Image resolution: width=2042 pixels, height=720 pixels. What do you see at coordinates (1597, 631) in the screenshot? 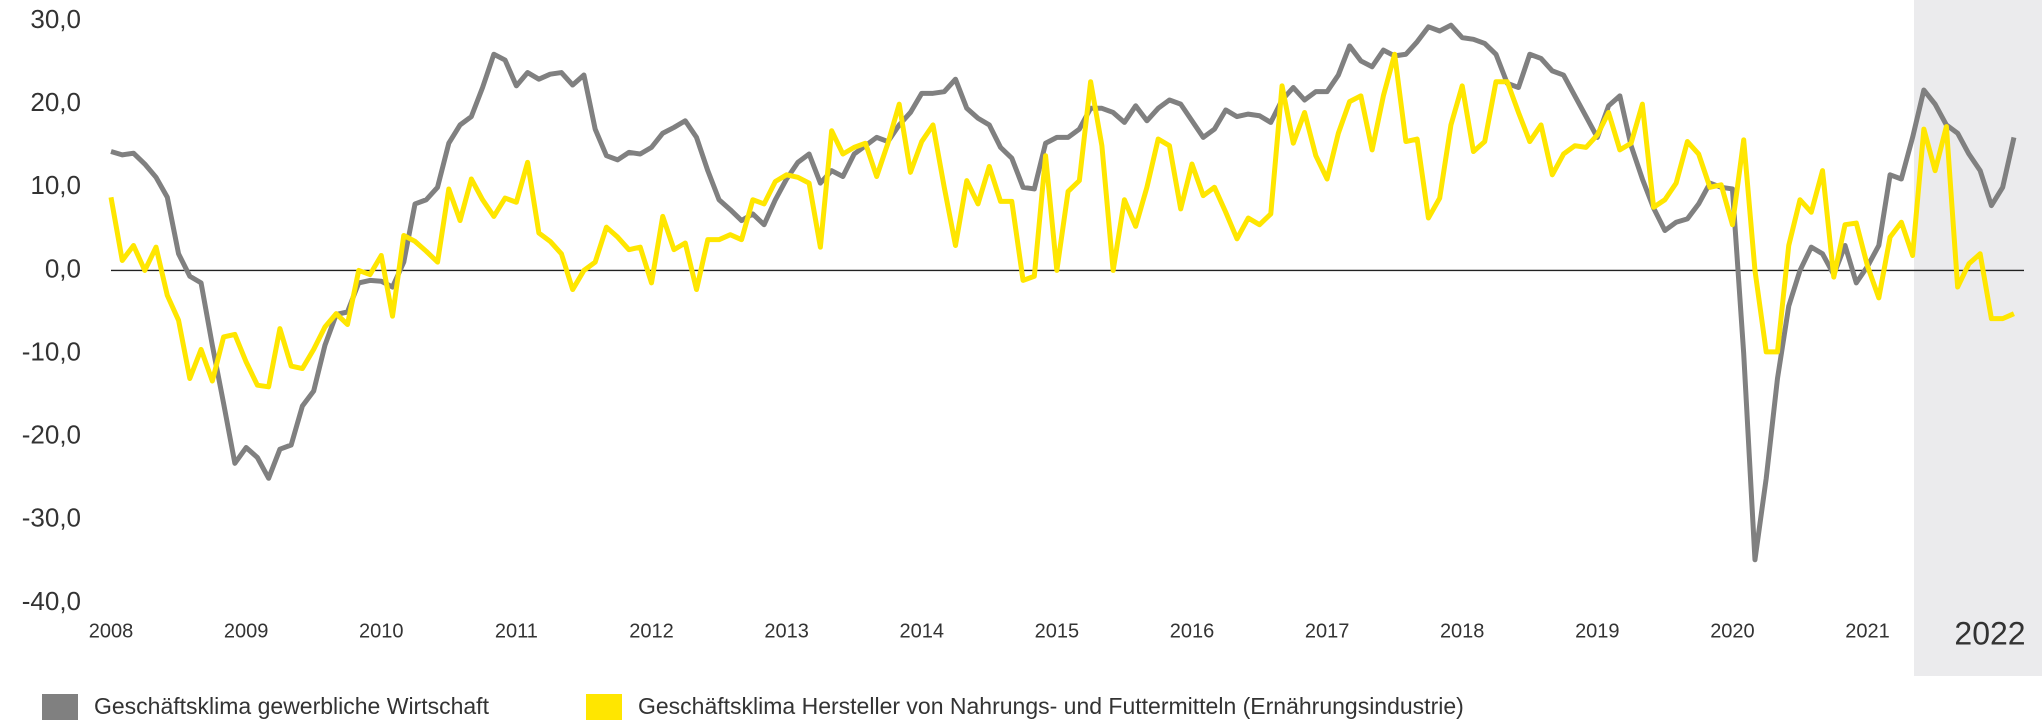
I see `x-tick-label: 2019` at bounding box center [1597, 631].